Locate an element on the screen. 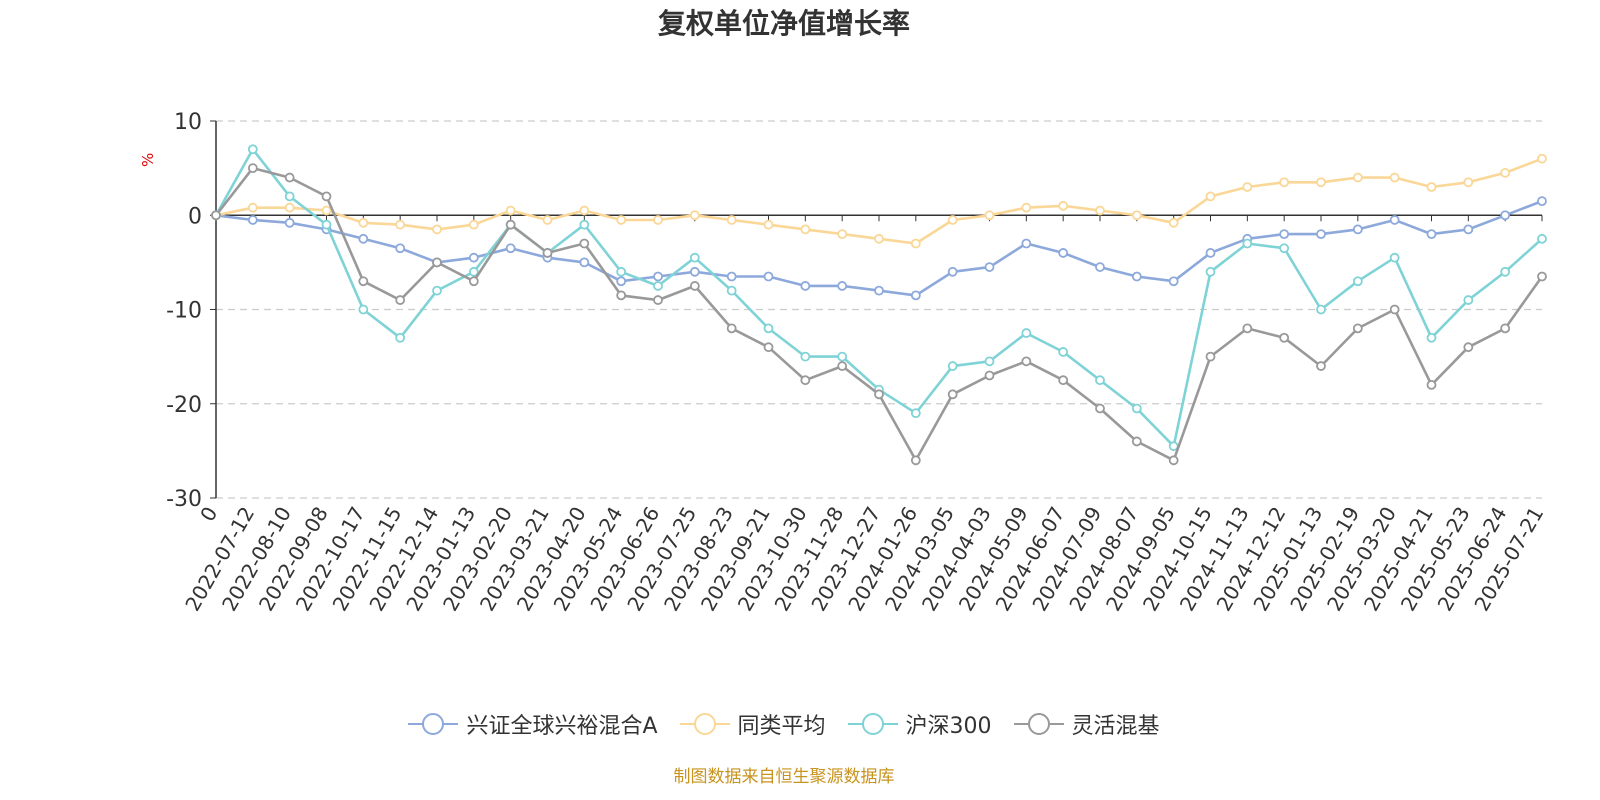 Image resolution: width=1600 pixels, height=800 pixels. legend: 兴证全球兴裕混合A 同类平均 沪深300 灵活混基 is located at coordinates (784, 724).